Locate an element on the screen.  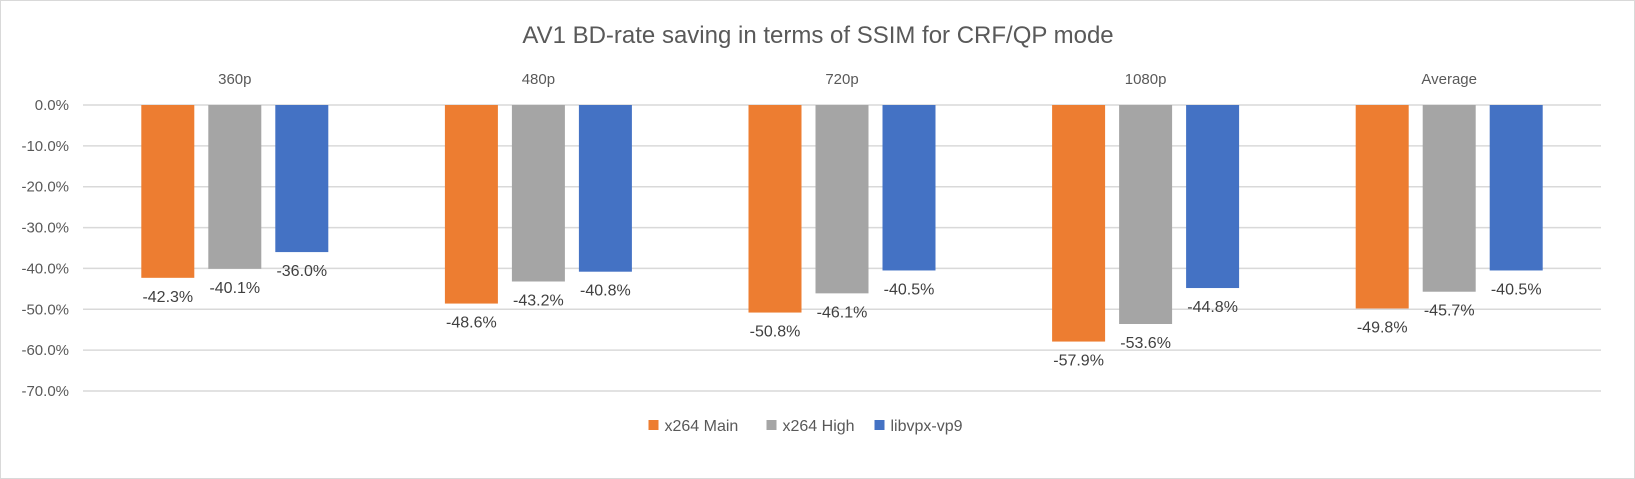
y-axis-tick-label: -20.0% is located at coordinates (45, 187).